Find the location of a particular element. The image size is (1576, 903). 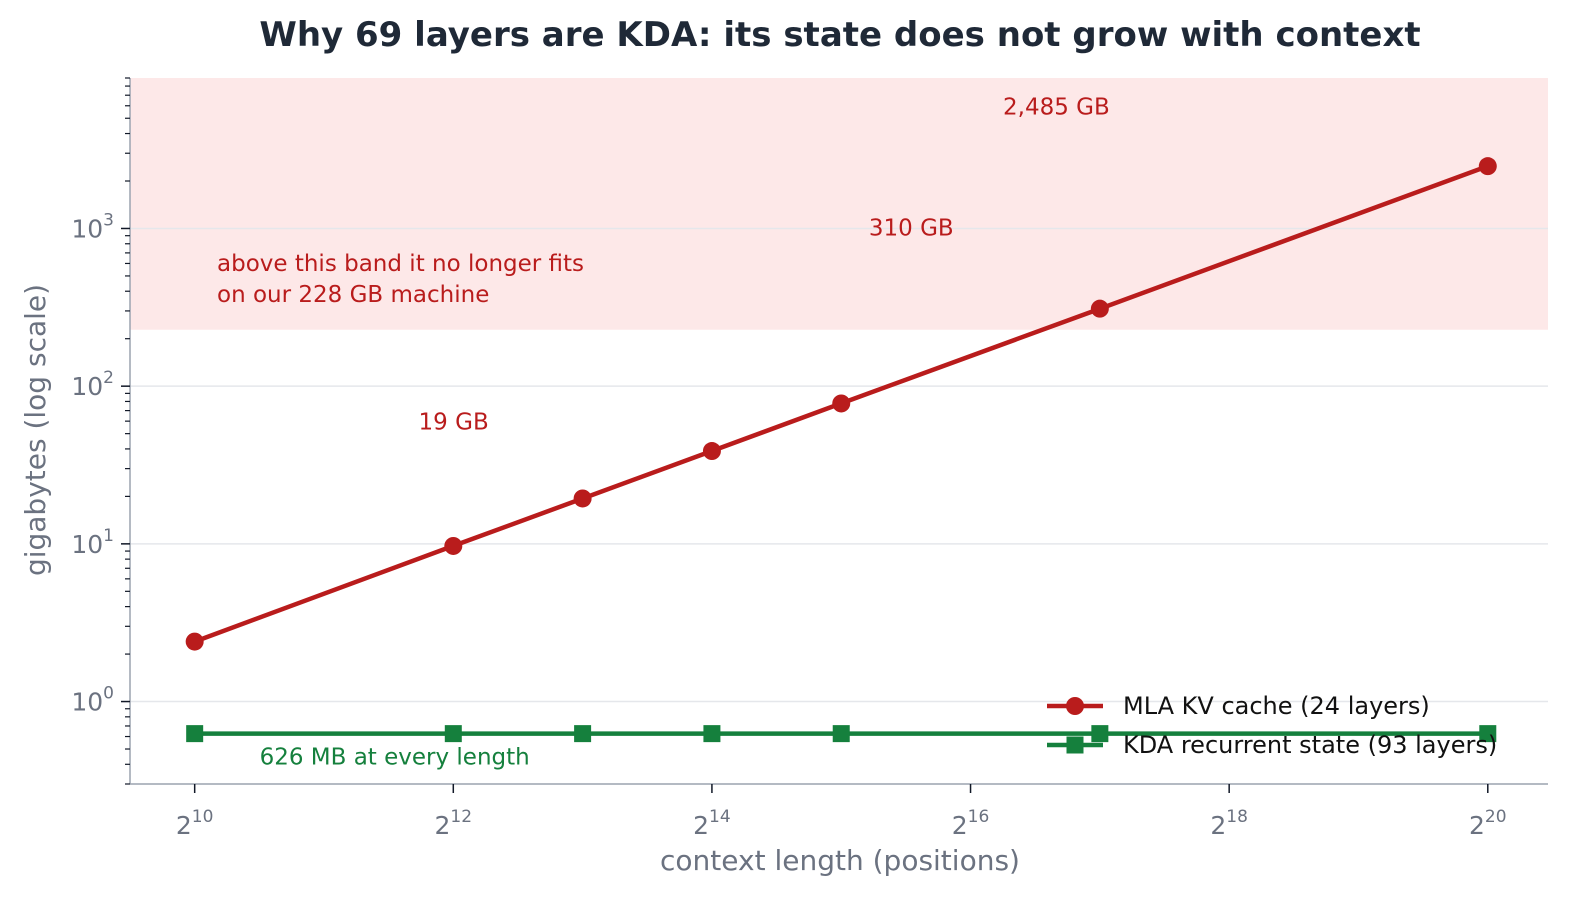

x-axis-label: context length (positions) is located at coordinates (840, 860).